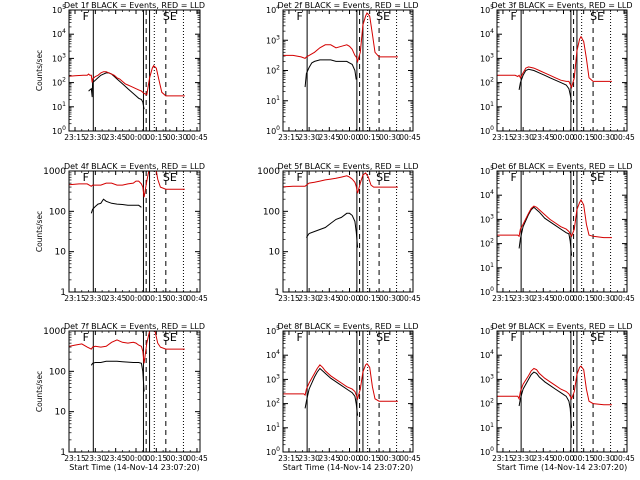 This screenshot has width=640, height=480. Describe the element at coordinates (561, 166) in the screenshot. I see `panel-title: Det 6f BLACK = Events, RED = LLD` at that location.